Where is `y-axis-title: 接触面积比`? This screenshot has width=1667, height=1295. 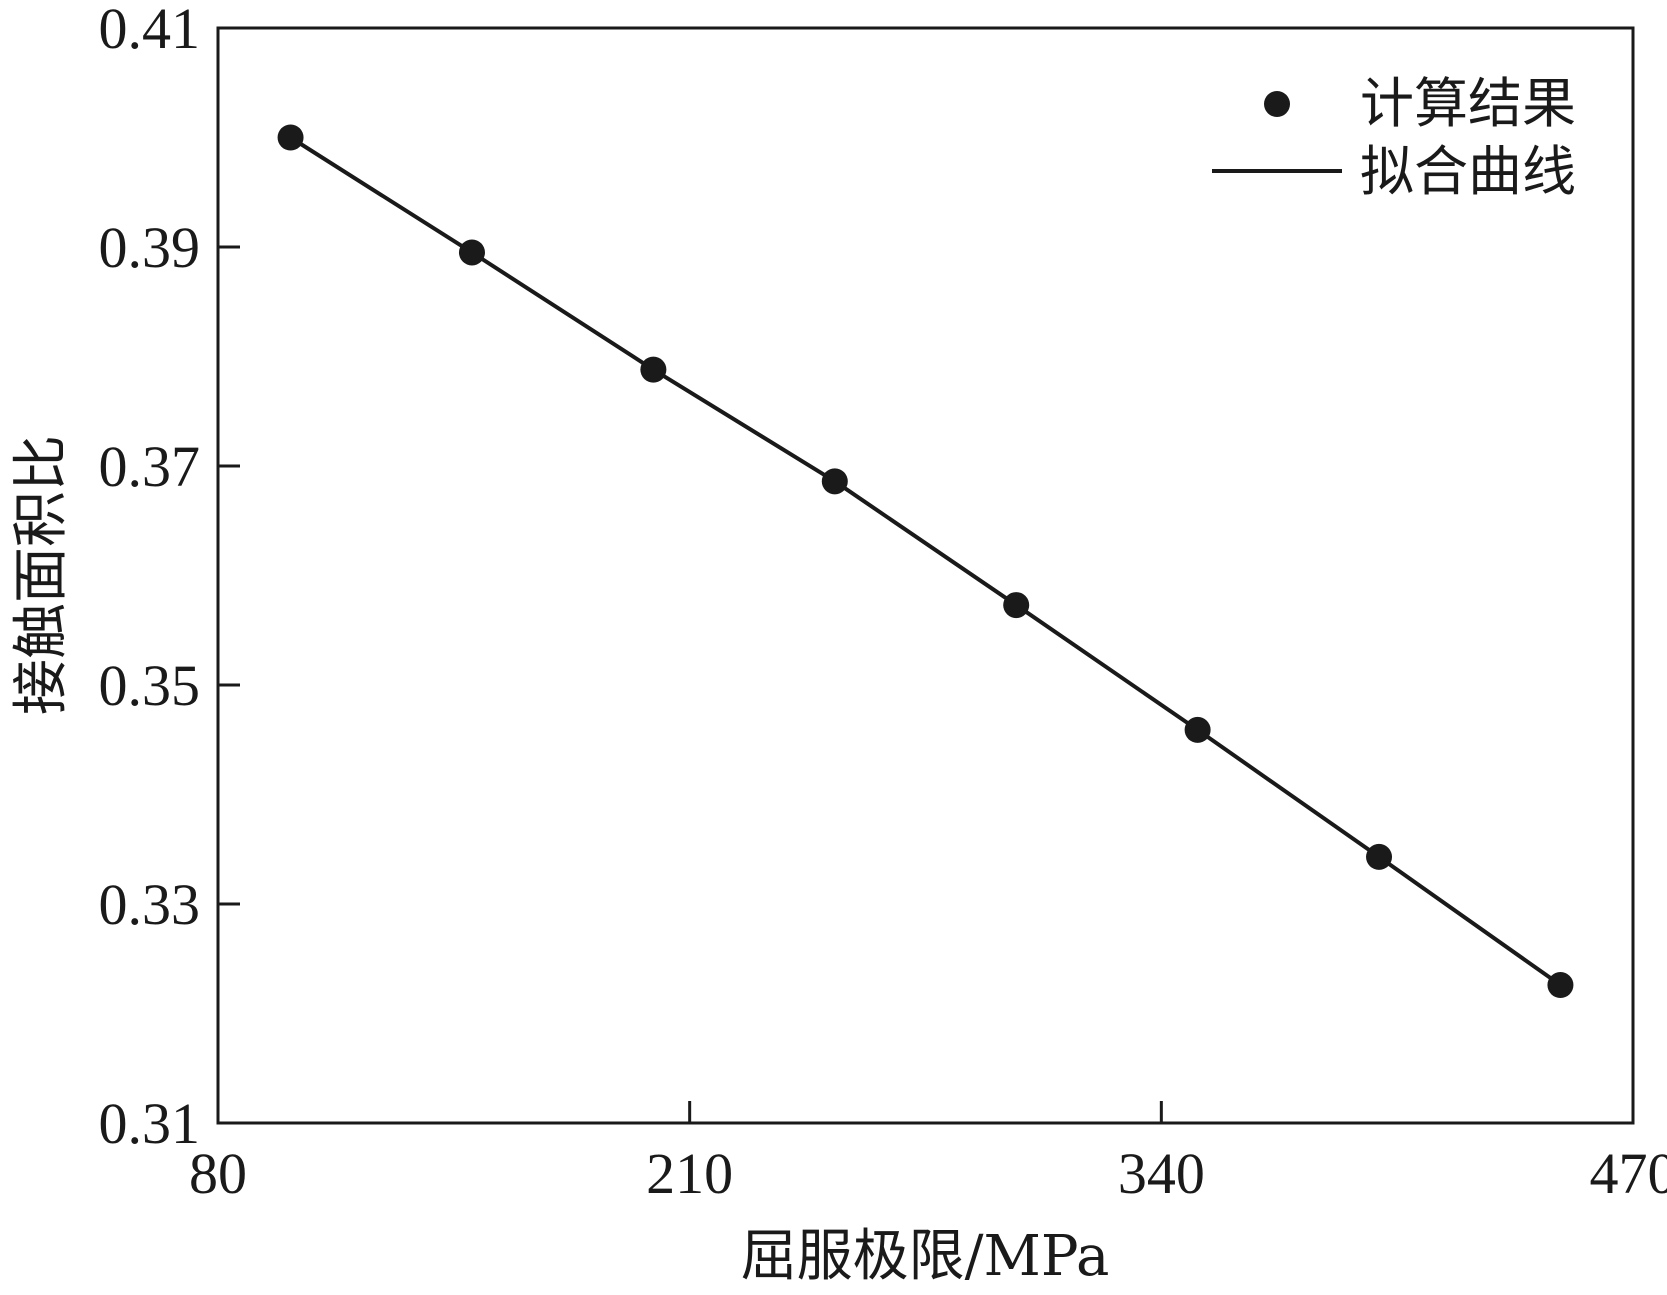
y-axis-title: 接触面积比 is located at coordinates (41, 575).